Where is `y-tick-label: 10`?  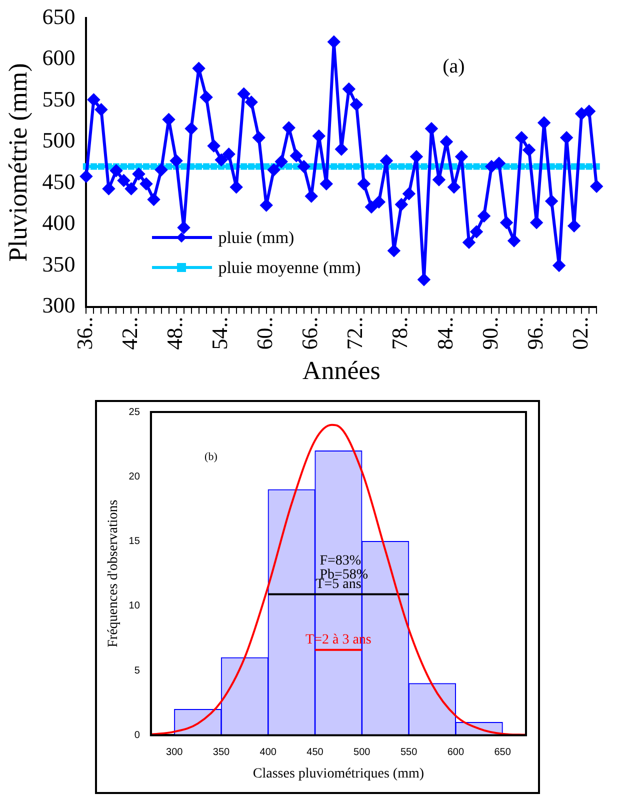 y-tick-label: 10 is located at coordinates (134, 606).